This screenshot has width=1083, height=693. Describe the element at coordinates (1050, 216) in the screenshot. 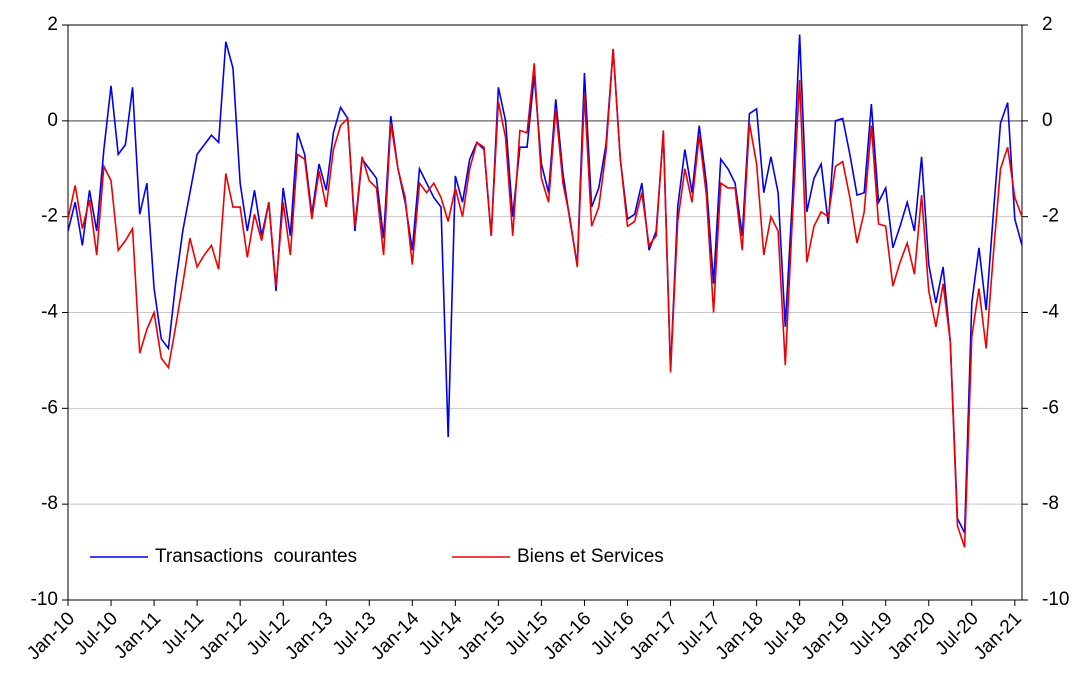

I see `y2-tick-label: -2` at that location.